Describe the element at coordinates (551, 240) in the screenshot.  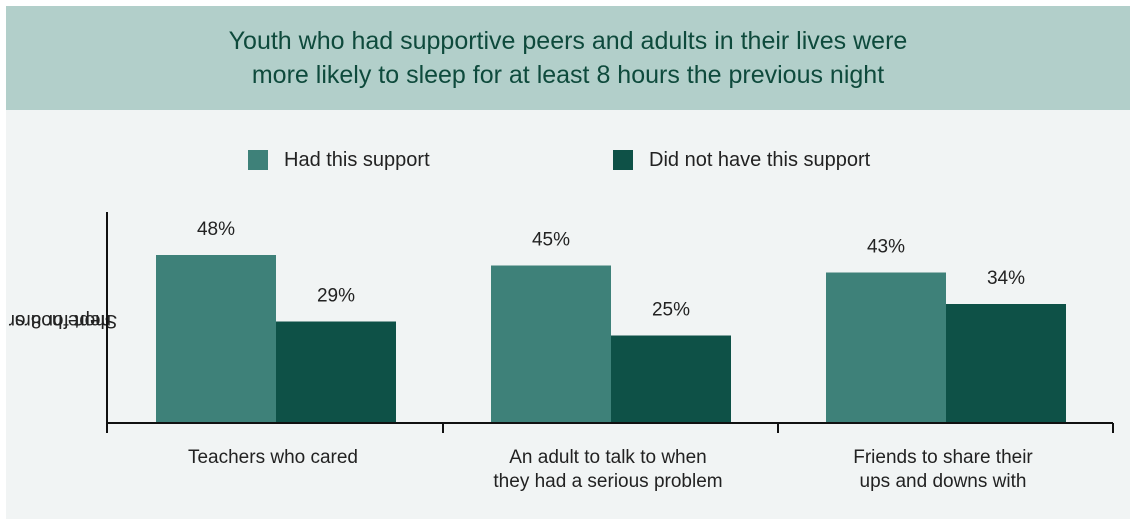
I see `data-label-had-support-1: 45%` at that location.